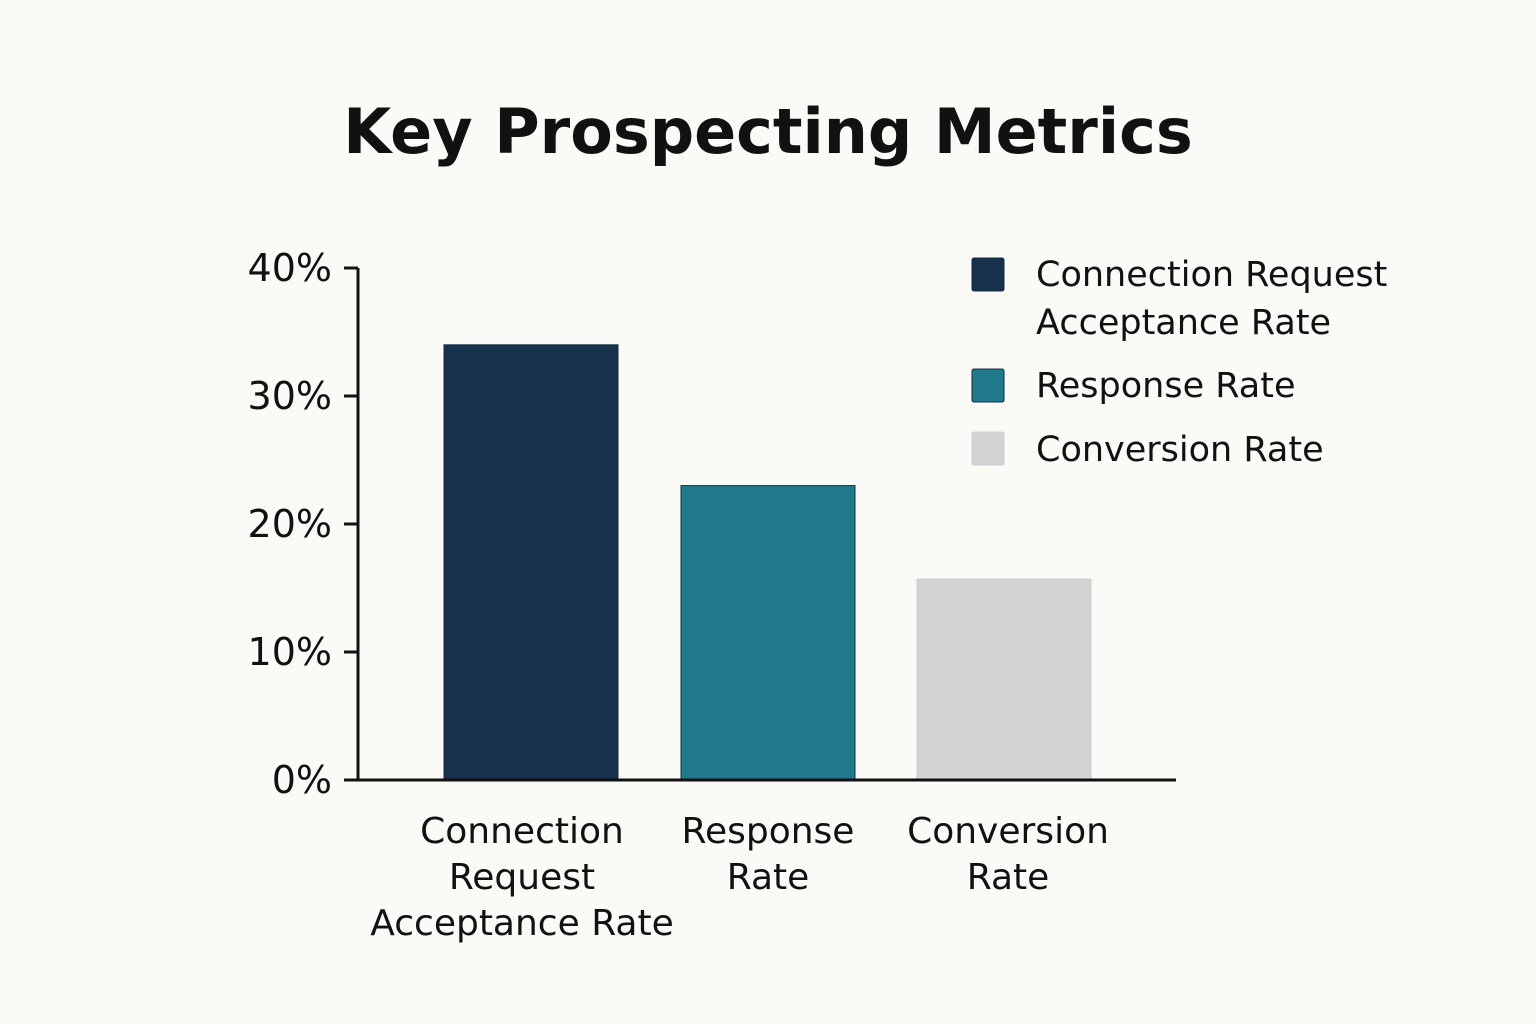 The width and height of the screenshot is (1536, 1024). Describe the element at coordinates (1008, 831) in the screenshot. I see `x-tick-label: Conversion` at that location.